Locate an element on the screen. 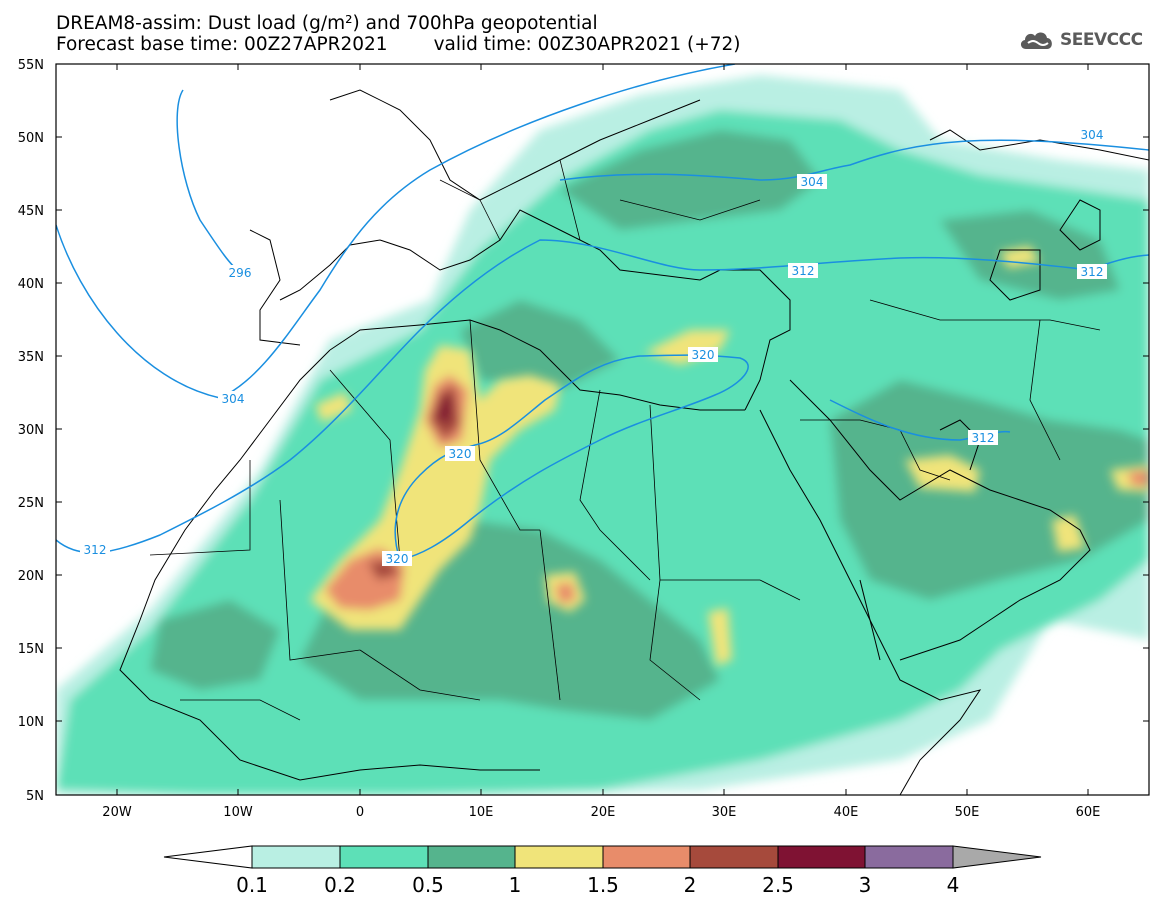  colorbar-label: 0.1 is located at coordinates (252, 885).